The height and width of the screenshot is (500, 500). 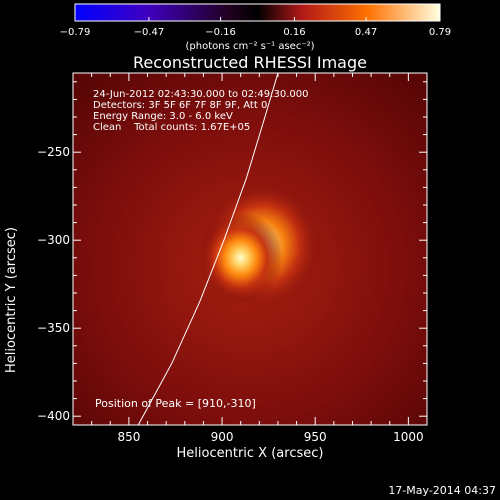 I want to click on x-tick-label: 900, so click(x=222, y=437).